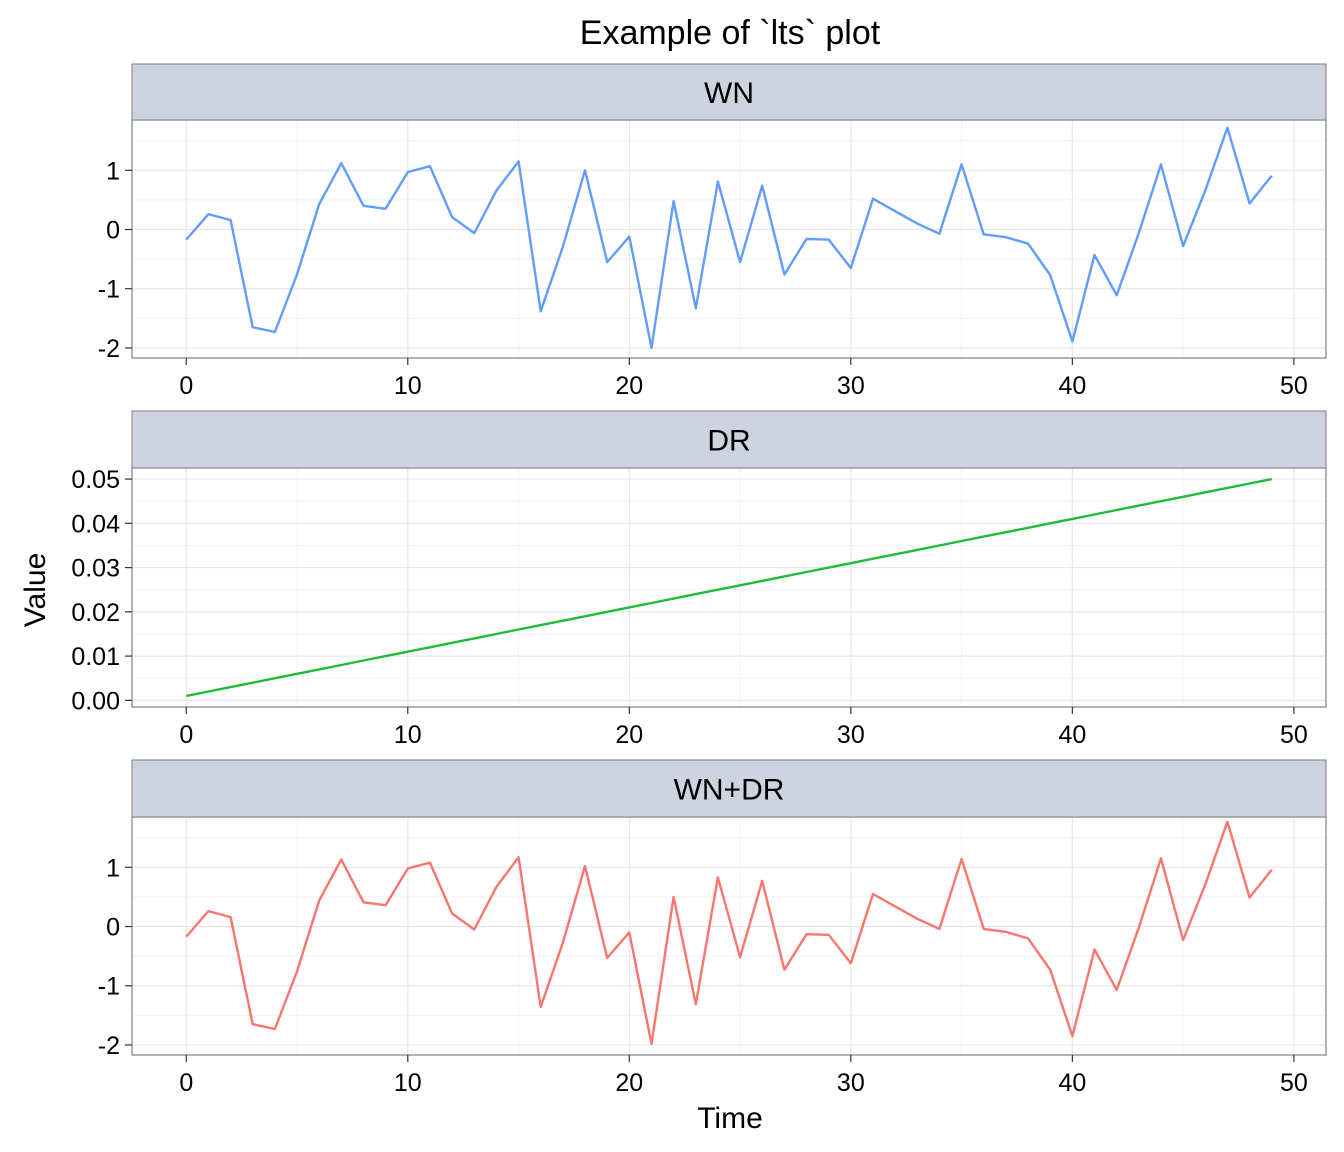 Image resolution: width=1344 pixels, height=1152 pixels. I want to click on strip-label-dr: DR, so click(728, 441).